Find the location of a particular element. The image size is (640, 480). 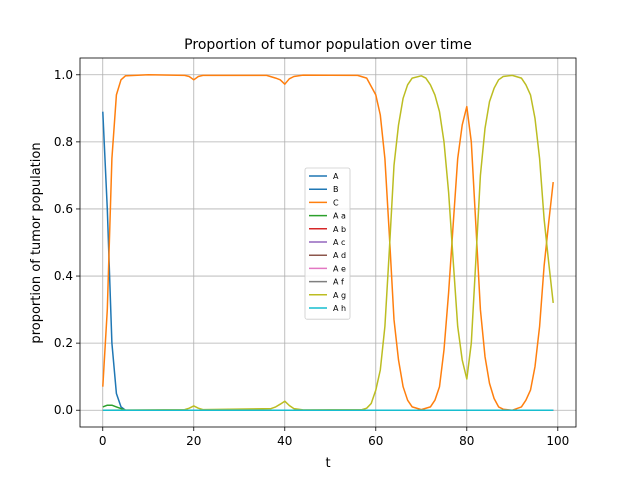

x-tick-label: 20 is located at coordinates (193, 441).